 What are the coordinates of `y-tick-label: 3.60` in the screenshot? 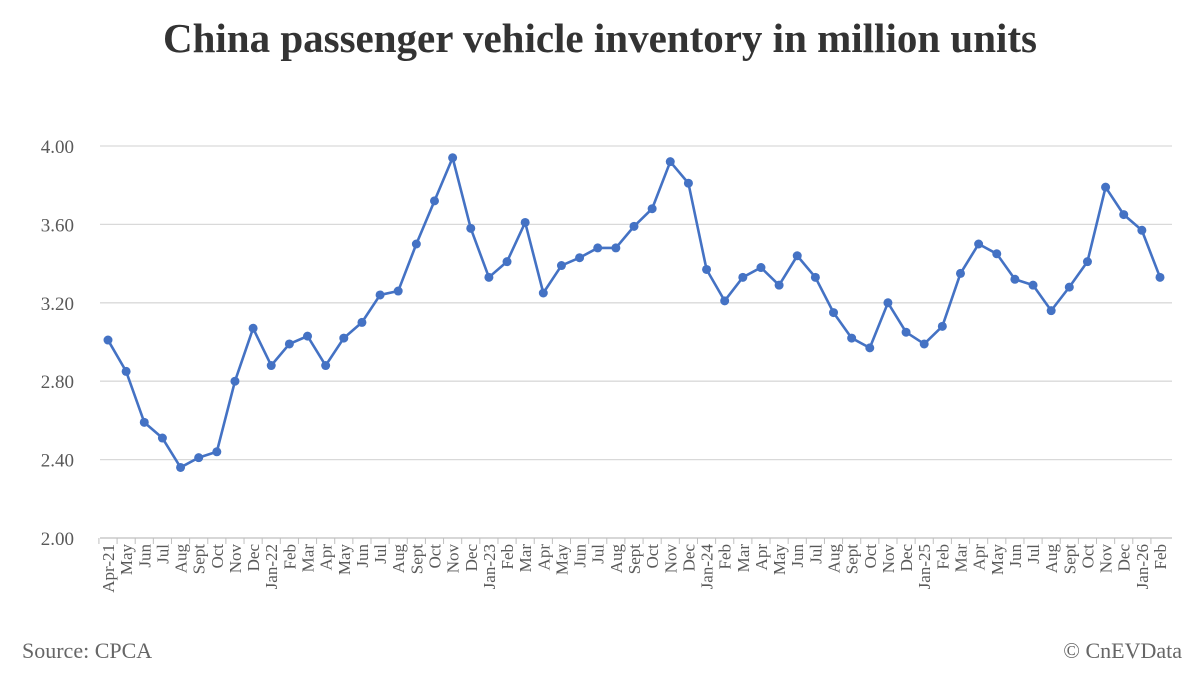 It's located at (57, 225).